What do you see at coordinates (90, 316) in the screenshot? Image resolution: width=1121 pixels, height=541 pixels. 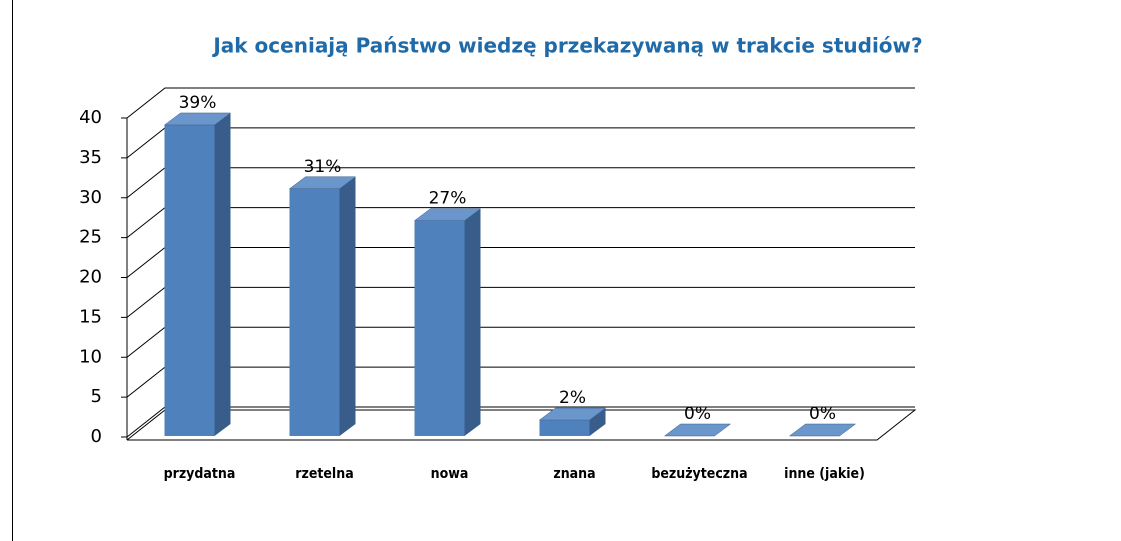 I see `y-tick-label: 15` at bounding box center [90, 316].